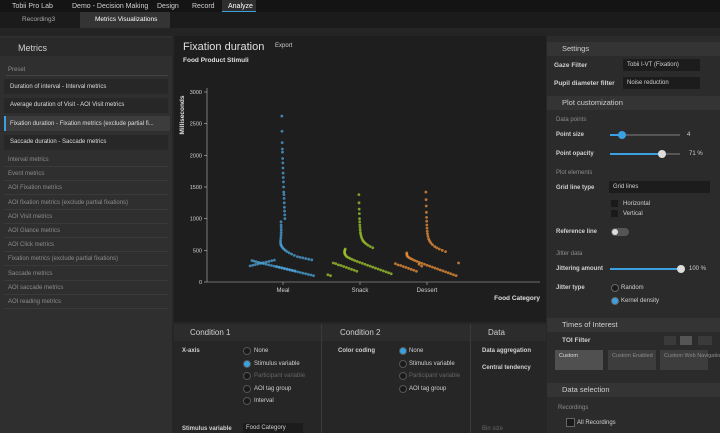 Image resolution: width=720 pixels, height=433 pixels. I want to click on nav-tab: Record, so click(203, 6).